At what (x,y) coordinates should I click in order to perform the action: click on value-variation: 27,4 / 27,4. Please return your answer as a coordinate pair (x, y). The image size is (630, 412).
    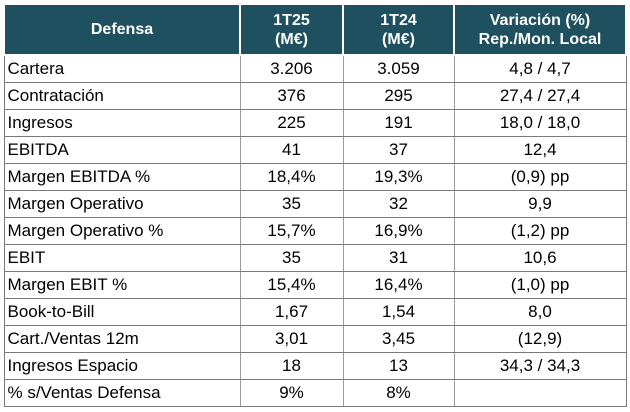
    Looking at the image, I should click on (540, 96).